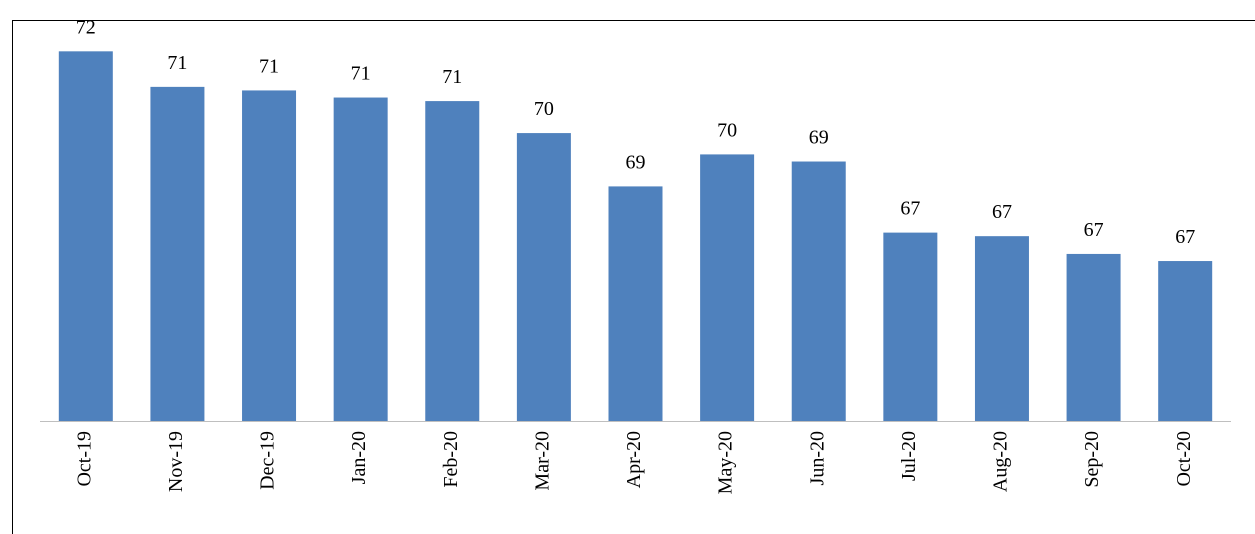 Image resolution: width=1255 pixels, height=534 pixels. Describe the element at coordinates (86, 27) in the screenshot. I see `value-label: 72` at that location.